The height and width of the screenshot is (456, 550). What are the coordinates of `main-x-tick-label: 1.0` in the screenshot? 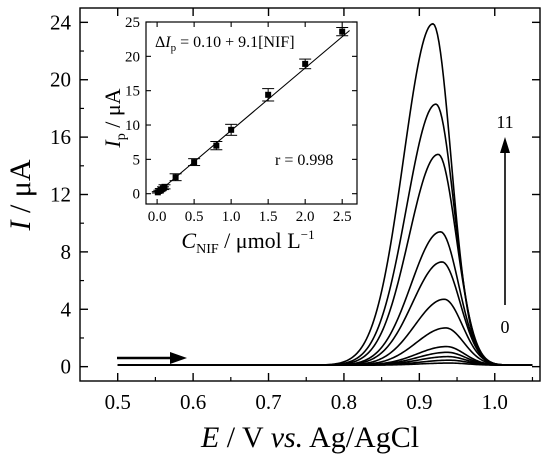 It's located at (495, 402).